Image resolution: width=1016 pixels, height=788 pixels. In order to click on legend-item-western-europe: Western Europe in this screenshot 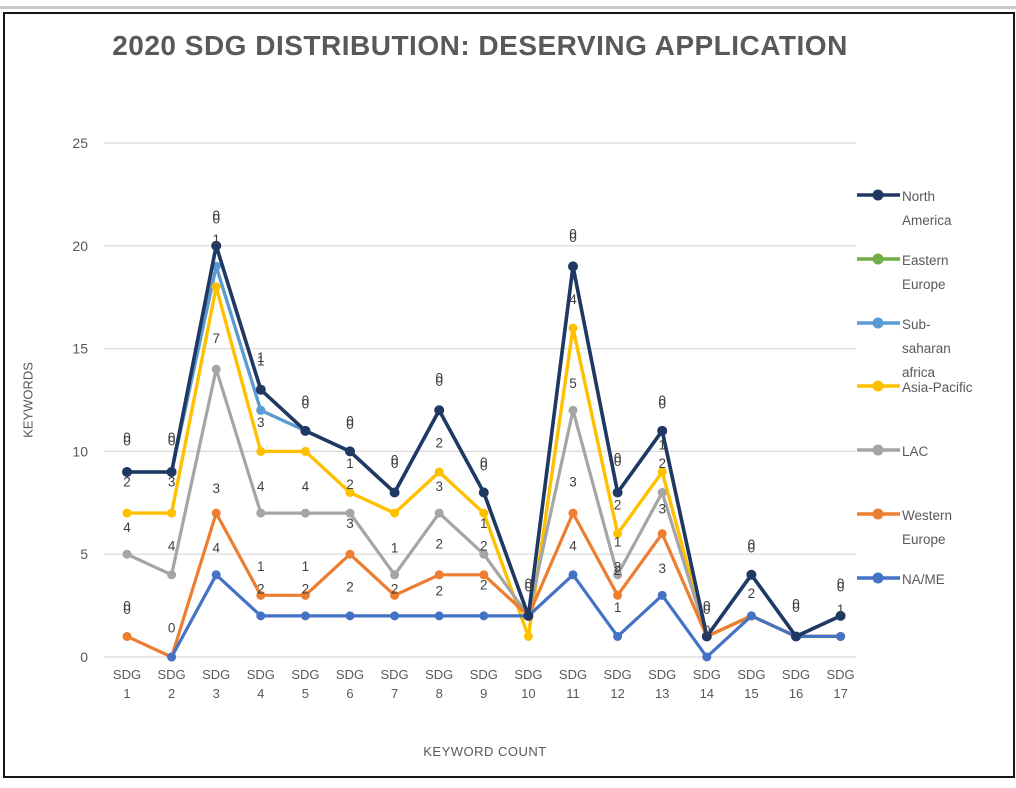, I will do `click(904, 528)`.